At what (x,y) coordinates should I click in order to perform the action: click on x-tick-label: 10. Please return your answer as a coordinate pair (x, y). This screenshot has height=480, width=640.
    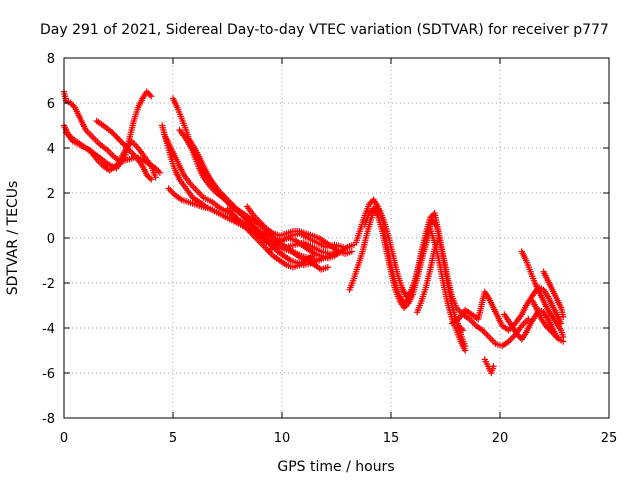
    Looking at the image, I should click on (282, 438).